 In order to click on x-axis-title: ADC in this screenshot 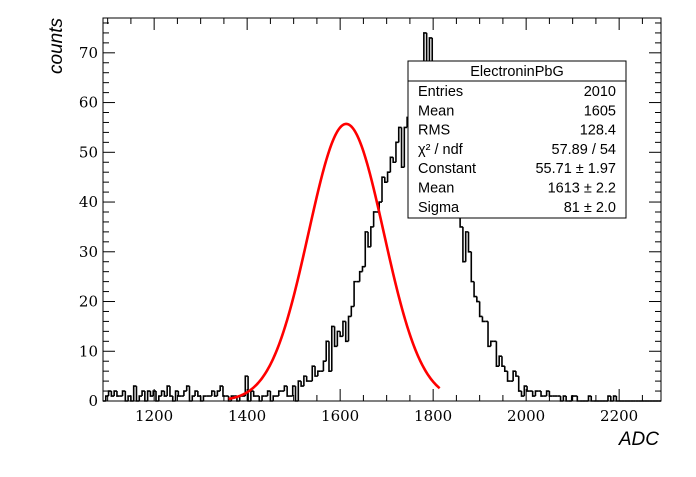, I will do `click(638, 439)`.